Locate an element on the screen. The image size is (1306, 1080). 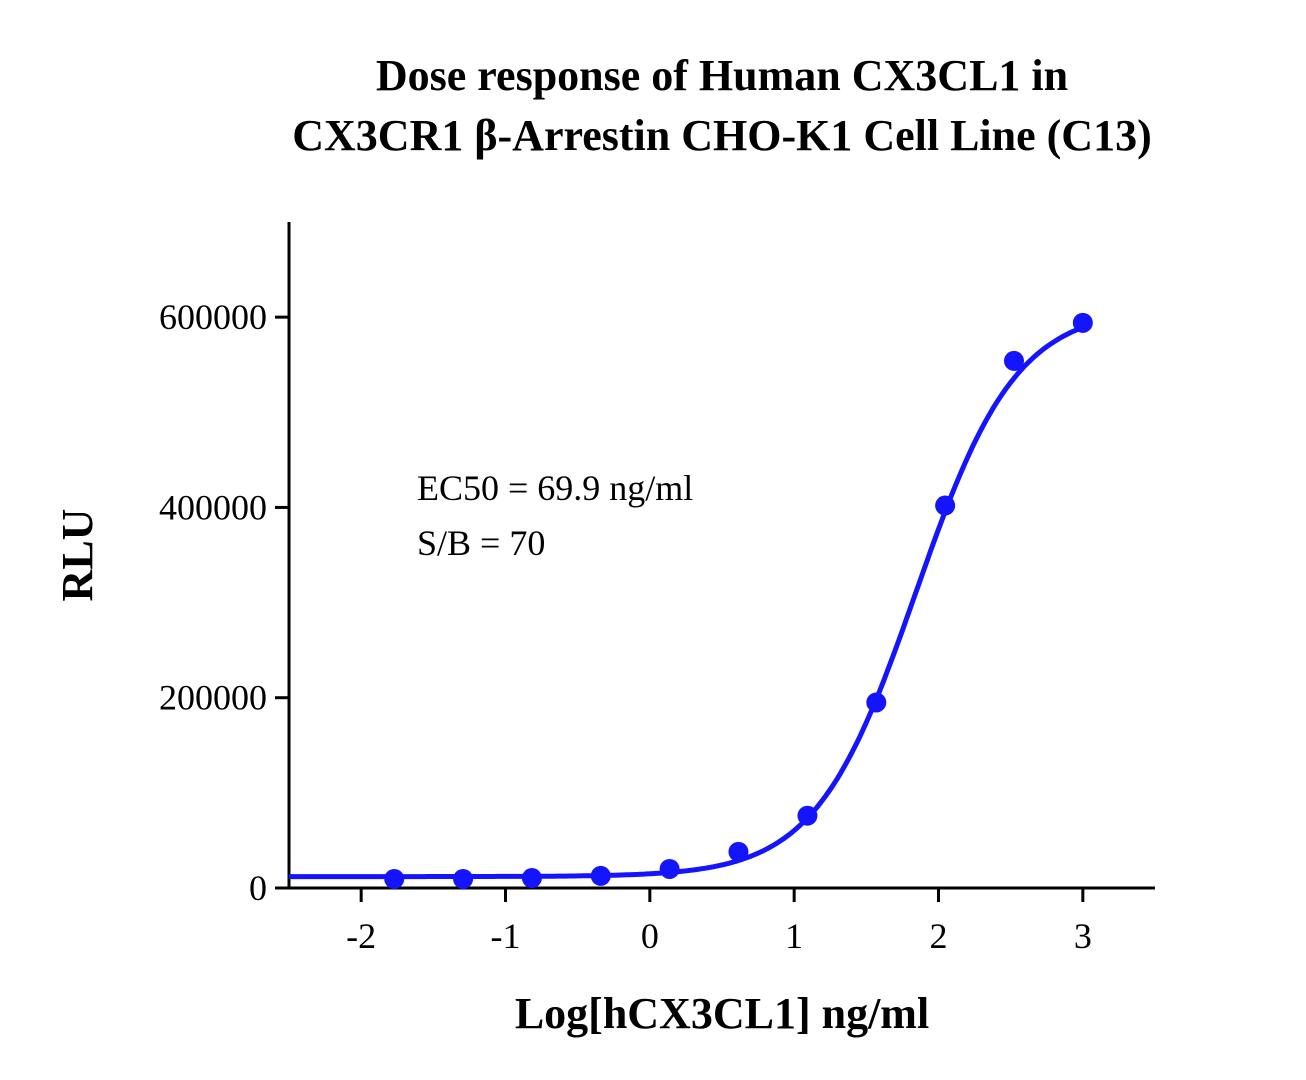
y-tick-label: 600000 is located at coordinates (213, 317).